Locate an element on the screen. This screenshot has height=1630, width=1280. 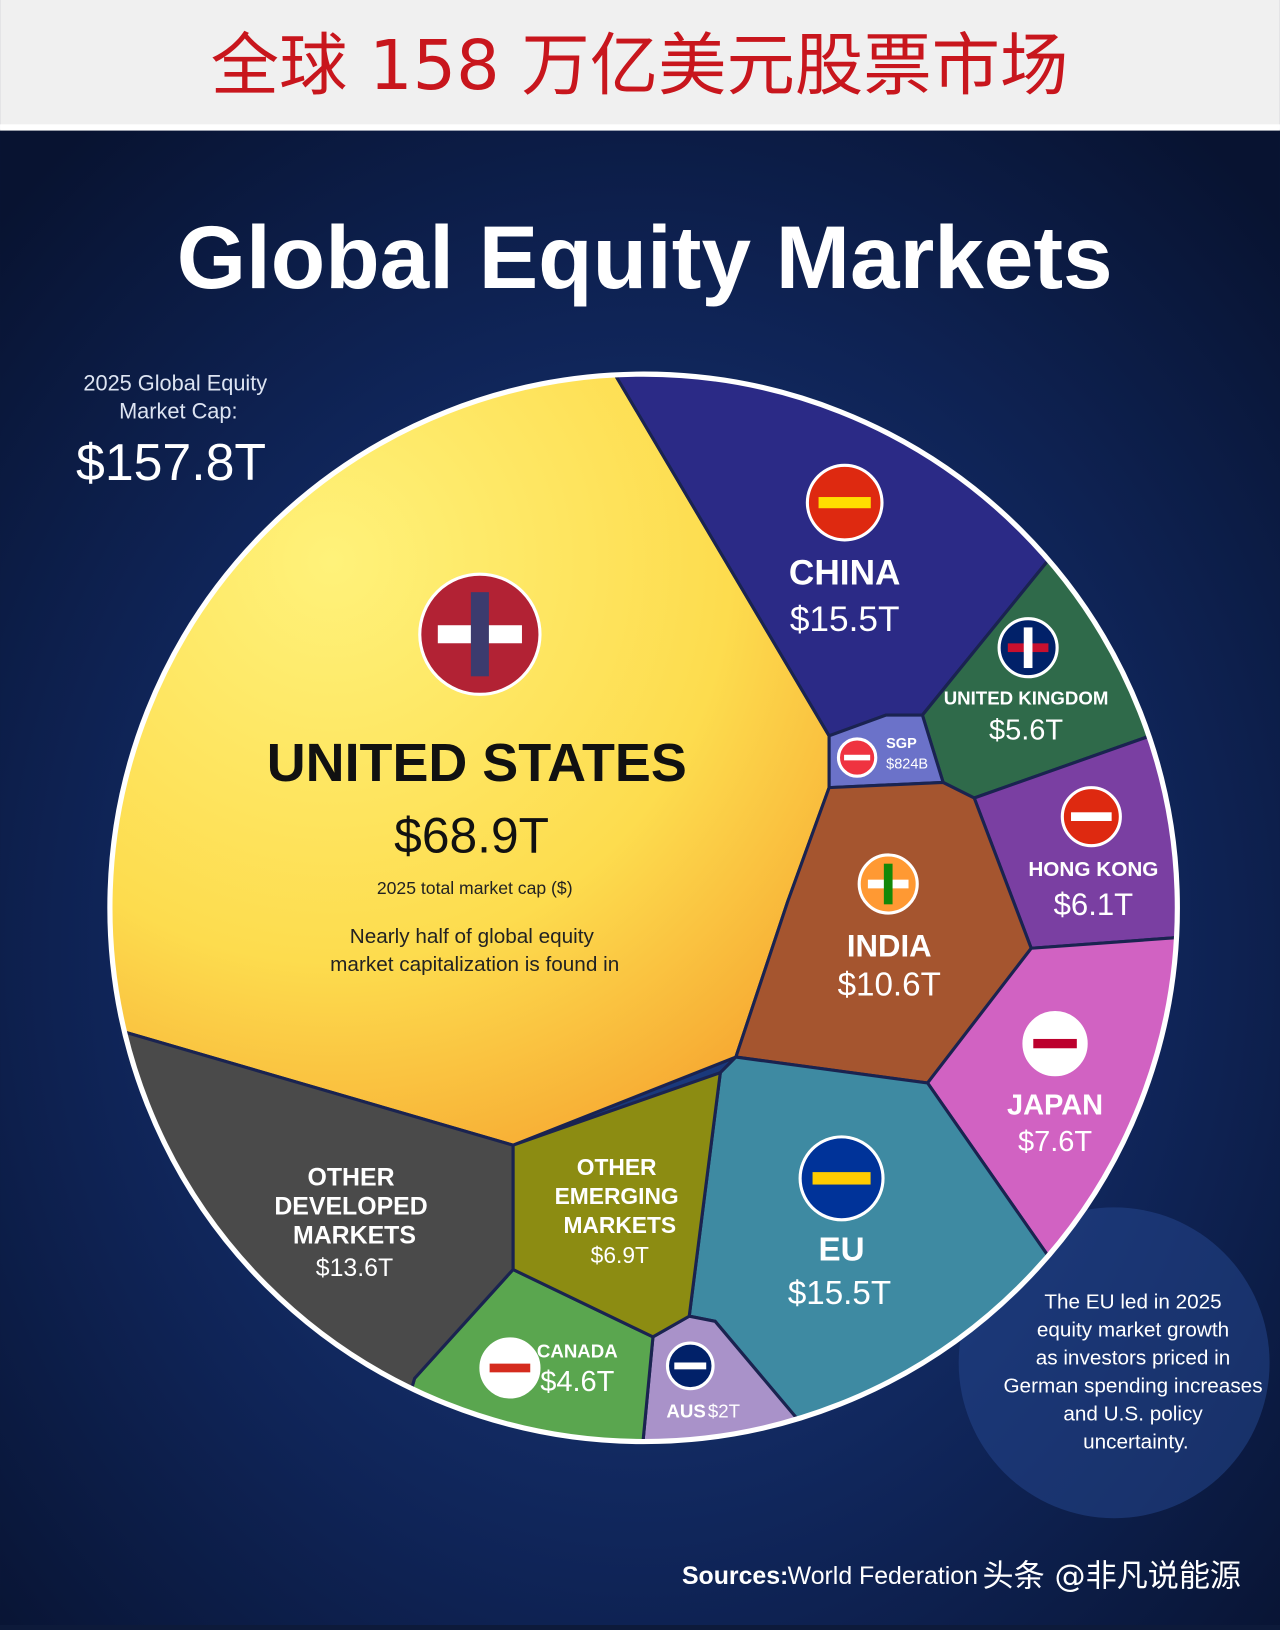
note-glow is located at coordinates (1114, 1363).